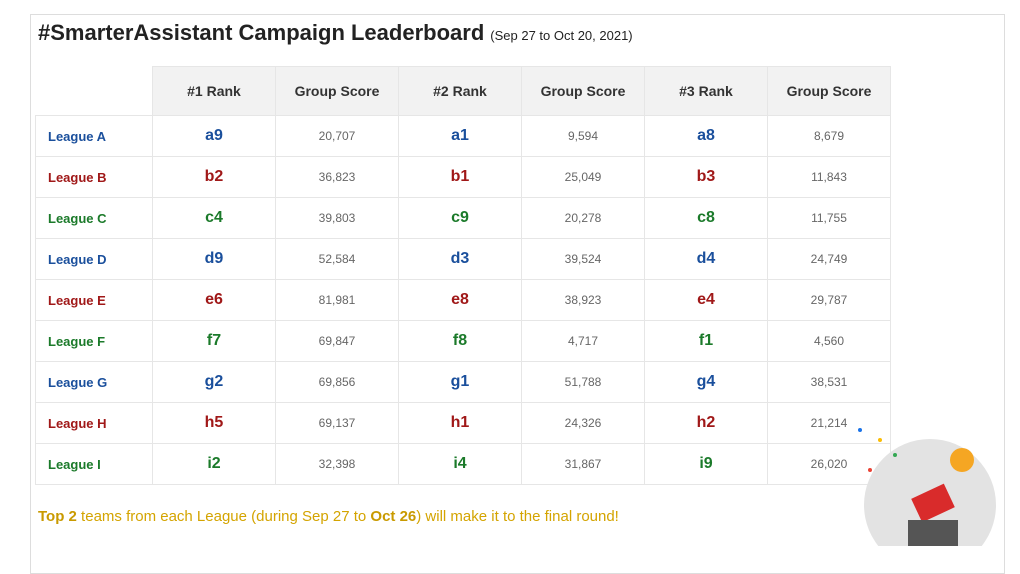 This screenshot has width=1020, height=574. I want to click on team-name: d4, so click(706, 259).